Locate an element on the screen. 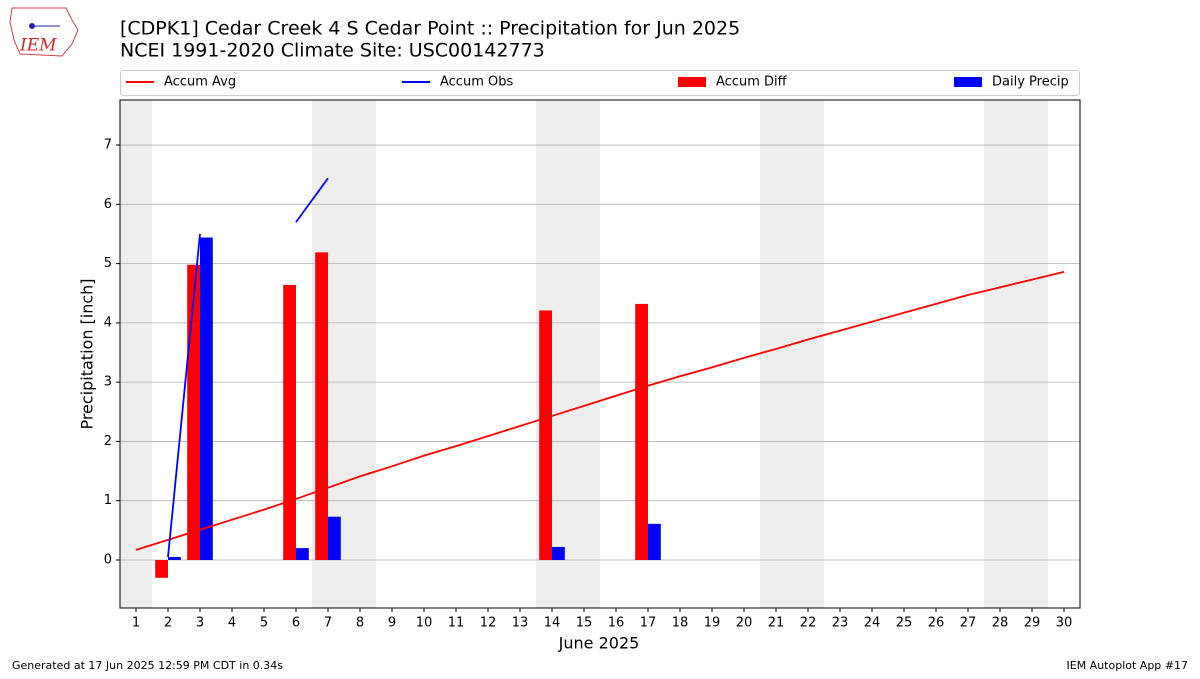  x-tick-label: 11 is located at coordinates (456, 623).